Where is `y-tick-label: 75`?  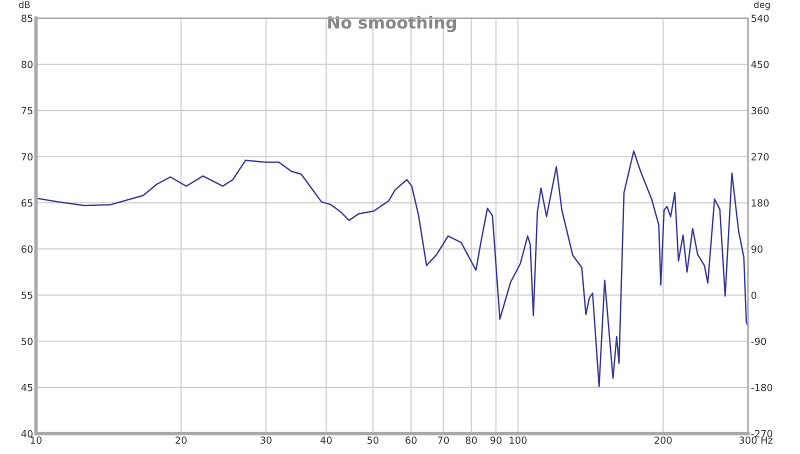 y-tick-label: 75 is located at coordinates (27, 110).